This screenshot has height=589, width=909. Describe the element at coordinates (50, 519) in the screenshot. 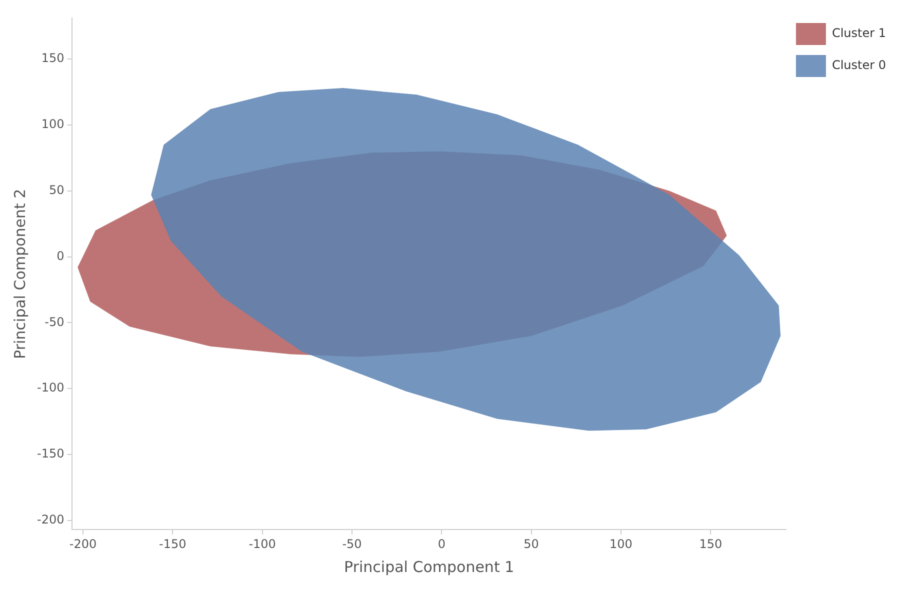

I see `y-tick-label: -200` at that location.